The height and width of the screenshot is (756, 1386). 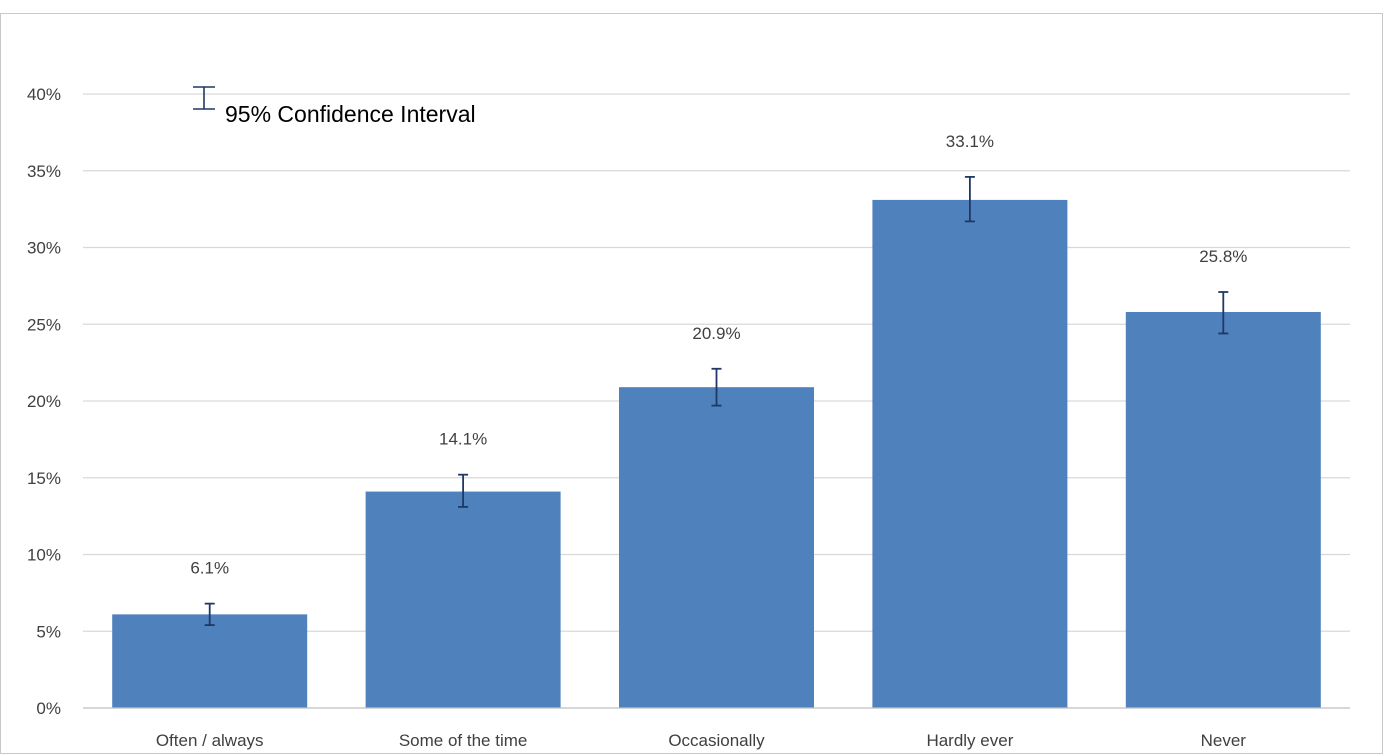 What do you see at coordinates (970, 141) in the screenshot?
I see `data-label: 33.1%` at bounding box center [970, 141].